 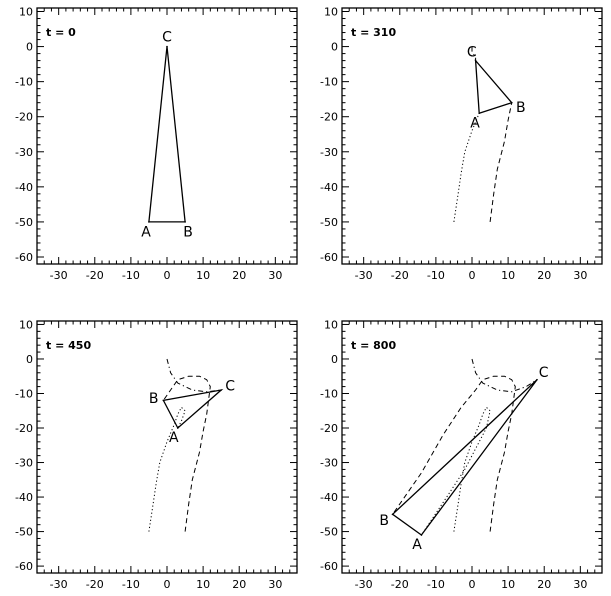 What do you see at coordinates (455, 471) in the screenshot?
I see `trajectory-dotted` at bounding box center [455, 471].